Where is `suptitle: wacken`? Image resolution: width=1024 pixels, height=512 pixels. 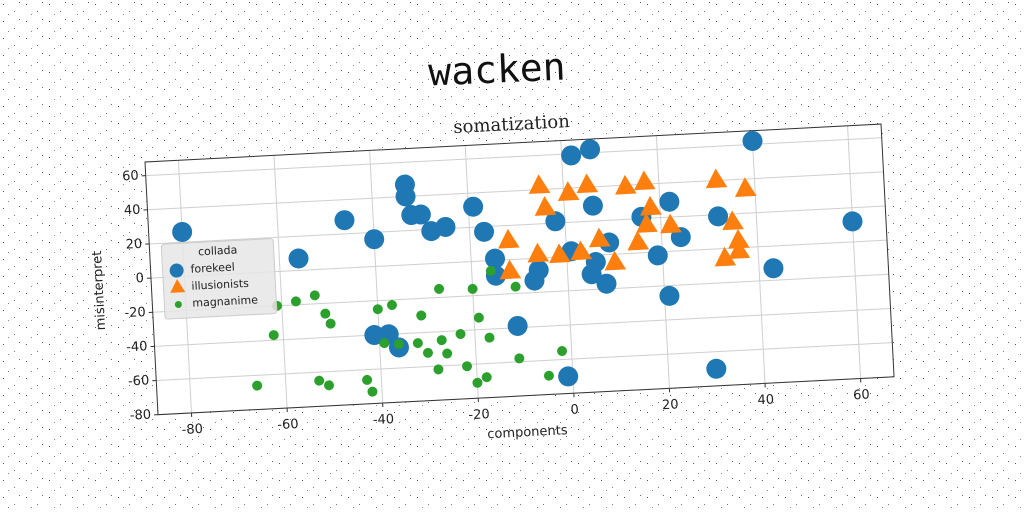 suptitle: wacken is located at coordinates (496, 70).